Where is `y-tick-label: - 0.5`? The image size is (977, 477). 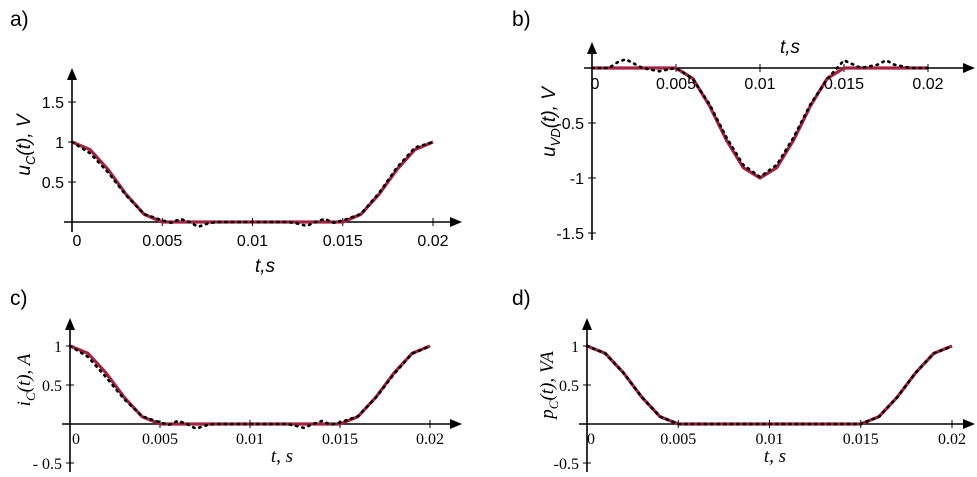 y-tick-label: - 0.5 is located at coordinates (47, 464).